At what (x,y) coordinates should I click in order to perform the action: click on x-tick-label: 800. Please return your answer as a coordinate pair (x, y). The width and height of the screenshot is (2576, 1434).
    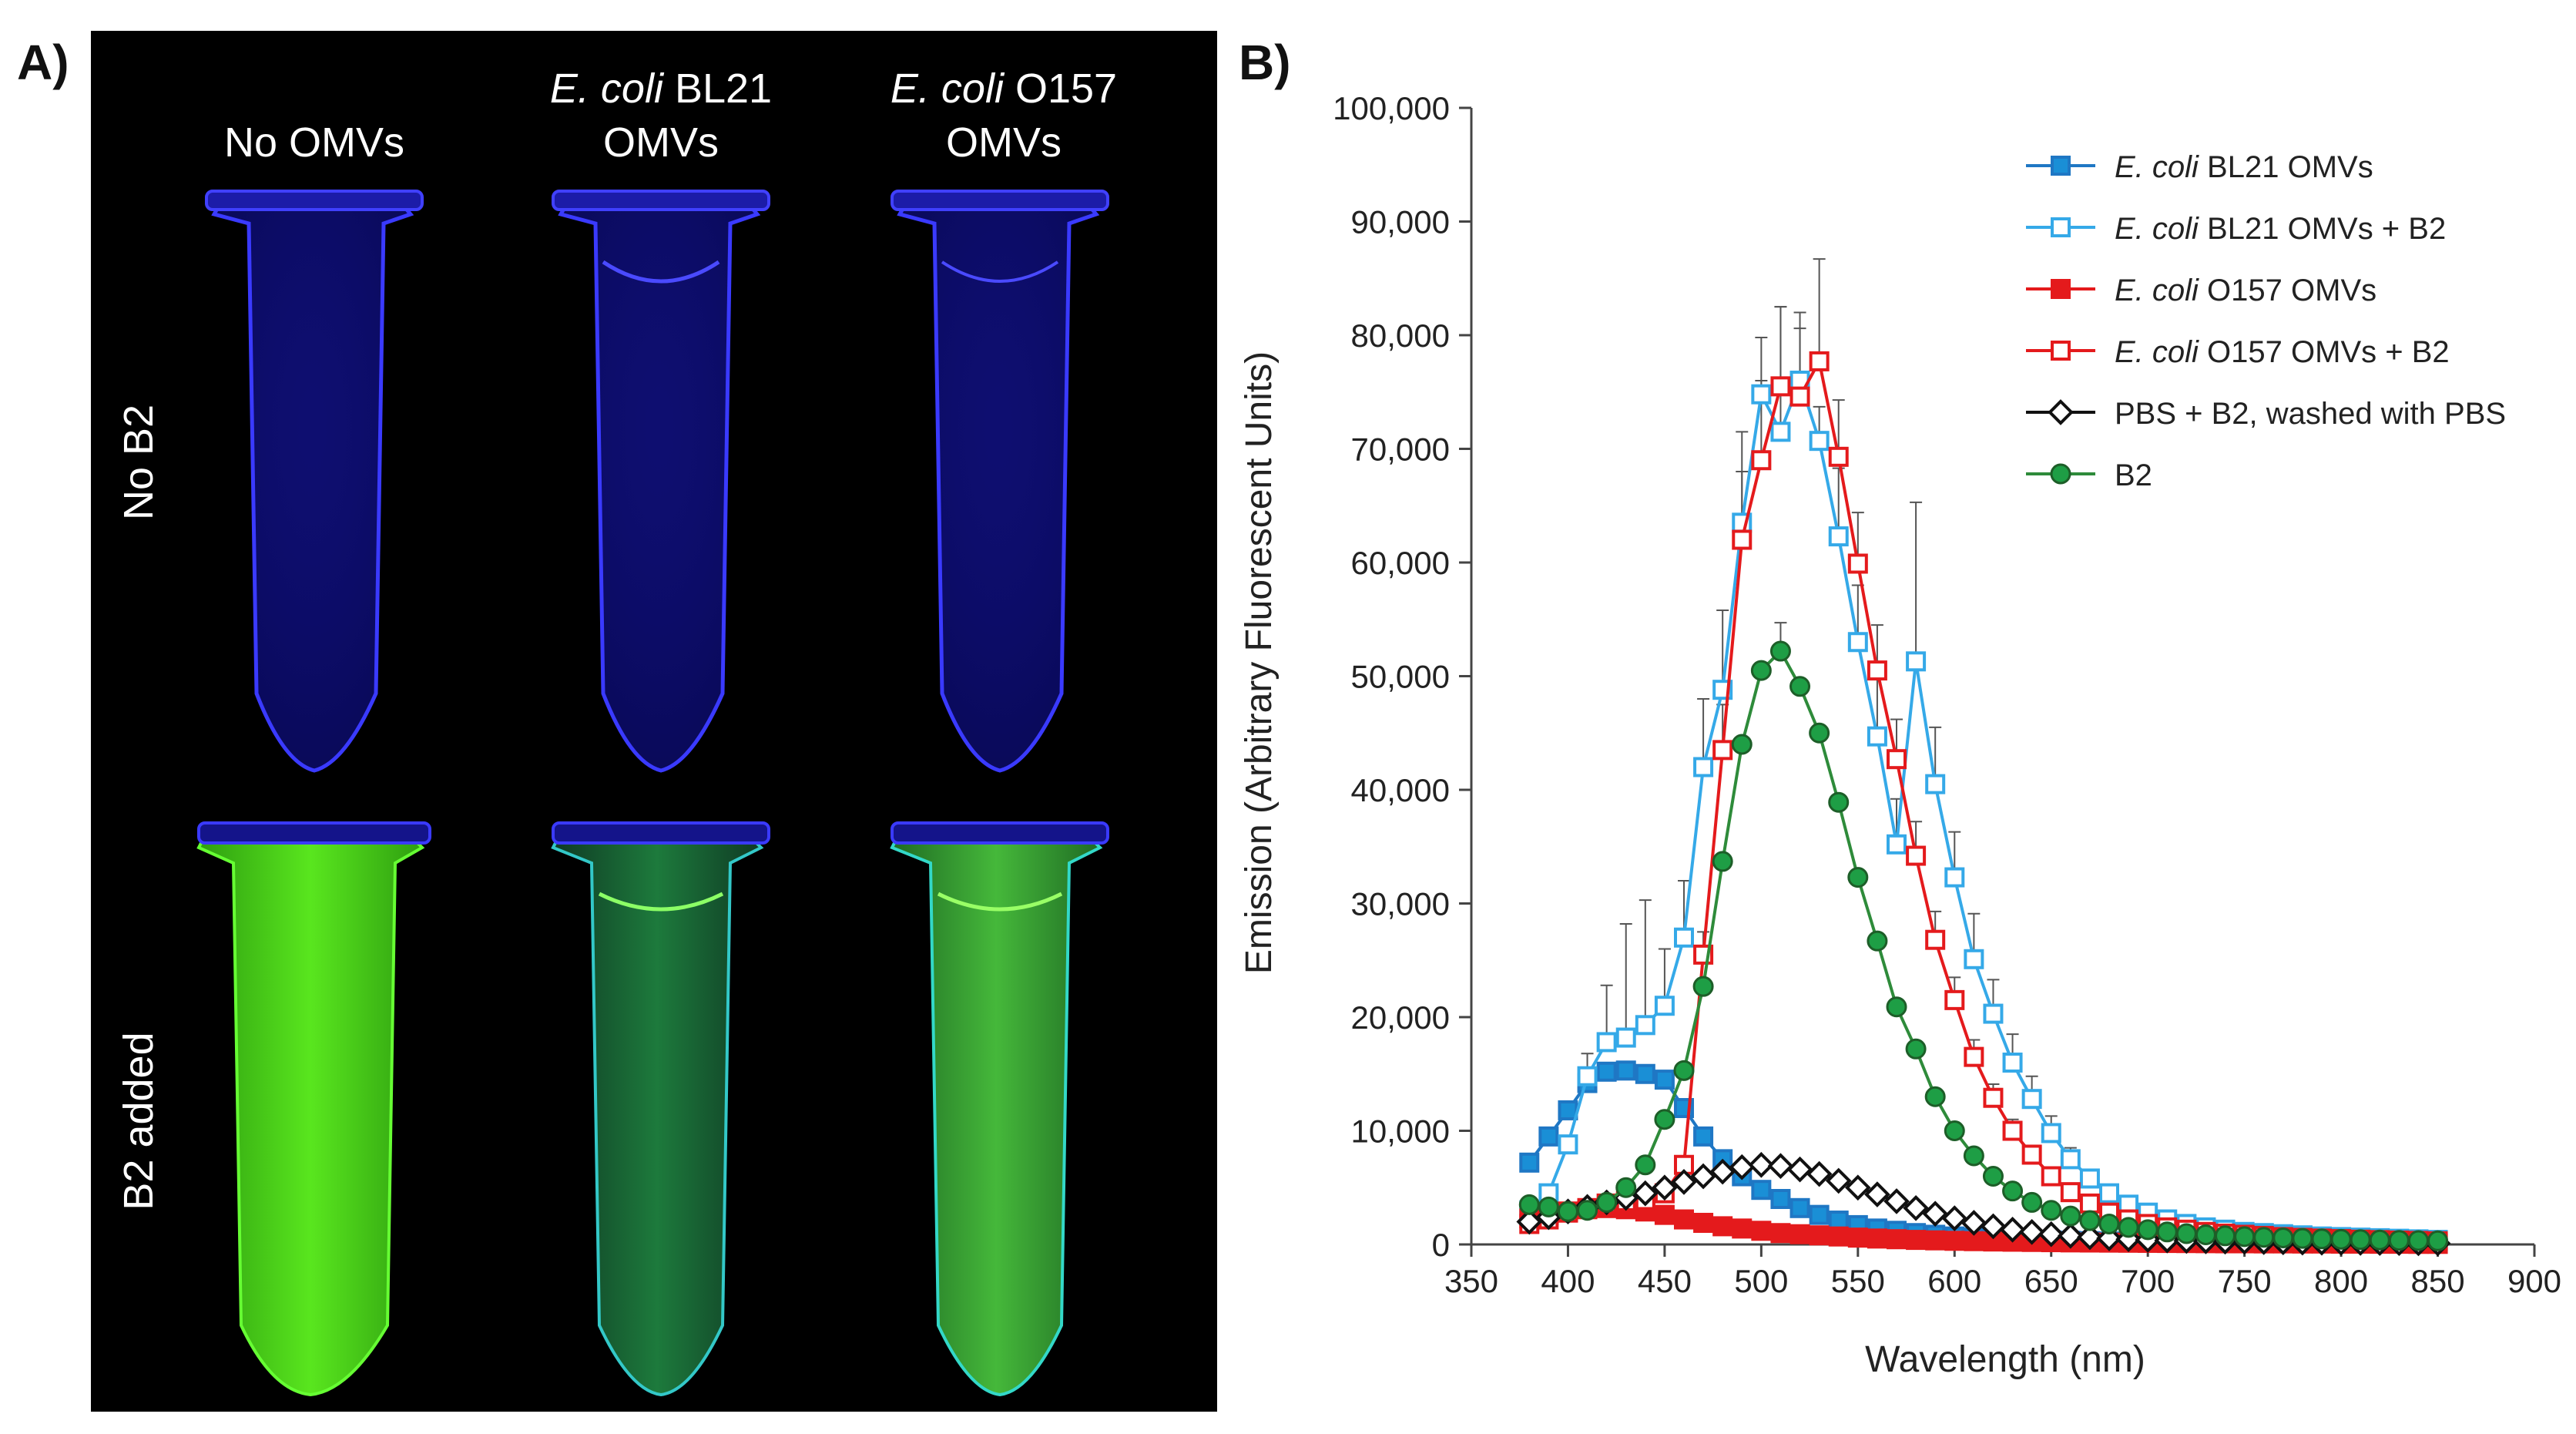
    Looking at the image, I should click on (2341, 1281).